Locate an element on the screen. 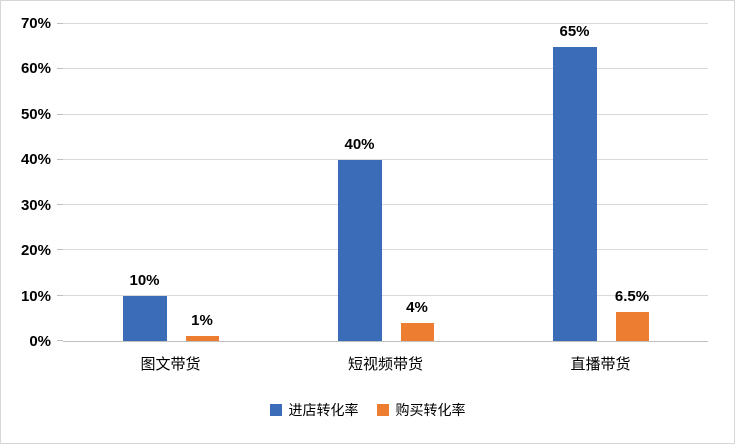  bar-进店转化率: 10% is located at coordinates (144, 306).